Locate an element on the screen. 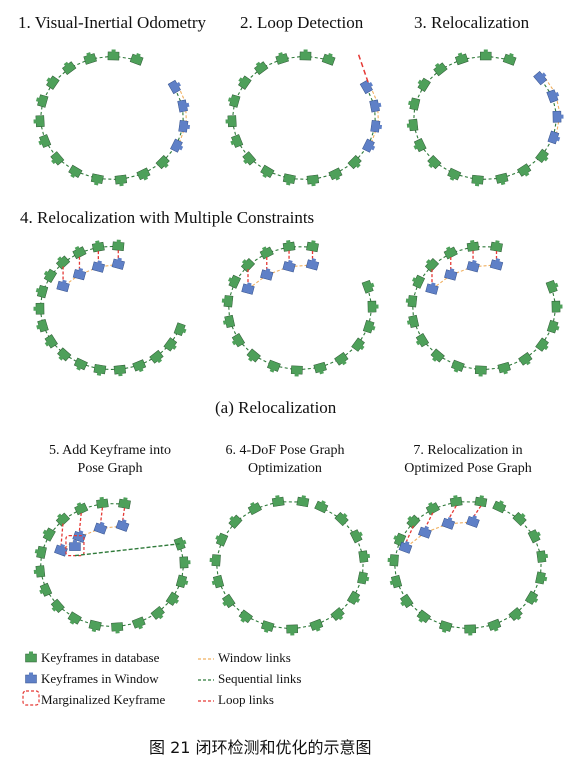  panel-5-title-line1: 5. Add Keyframe into is located at coordinates (110, 450).